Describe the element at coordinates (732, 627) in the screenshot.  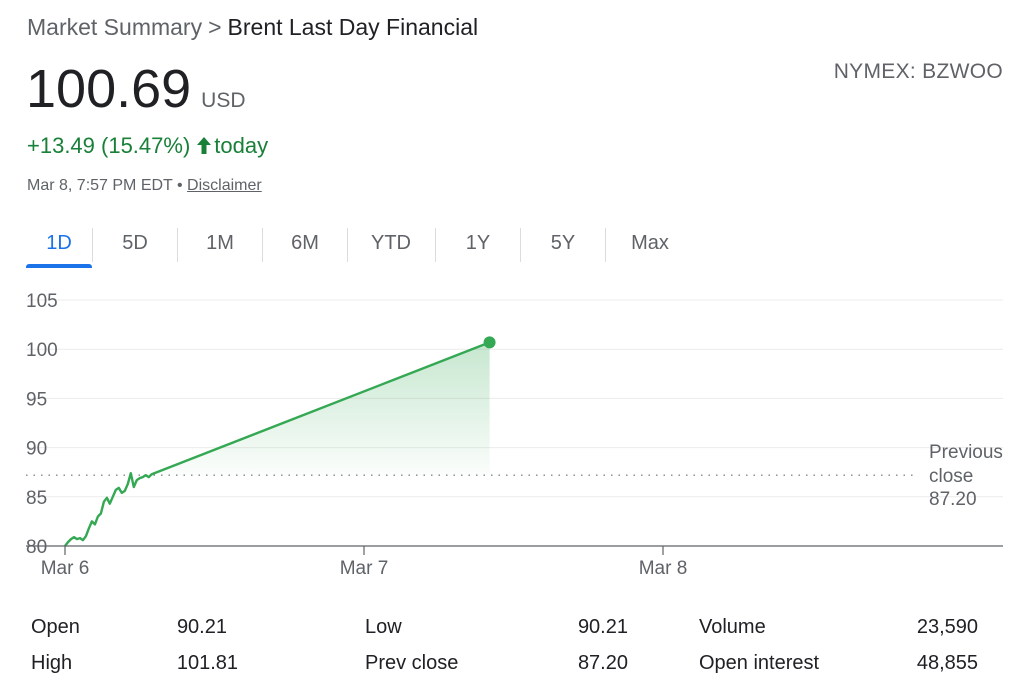
I see `stat-label-volume: Volume` at that location.